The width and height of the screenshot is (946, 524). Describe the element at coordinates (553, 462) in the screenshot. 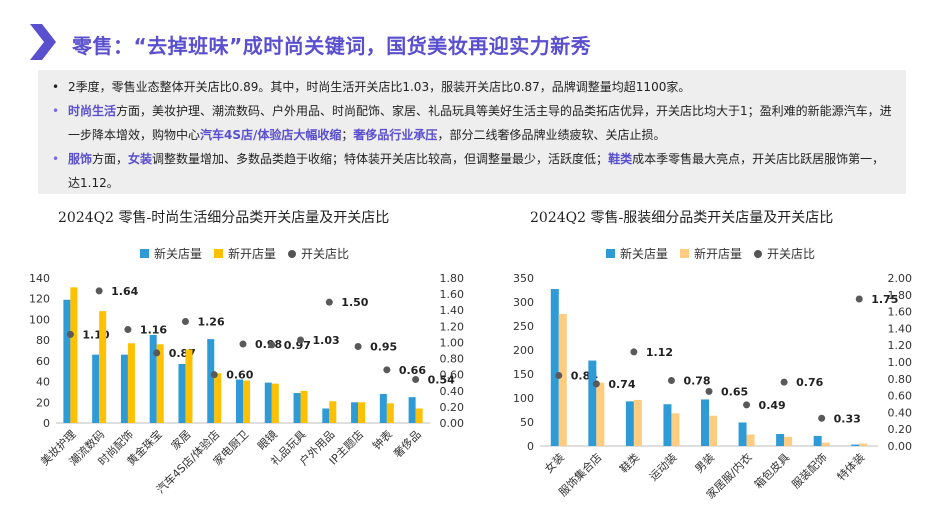

I see `x-axis-tick-label: 女装` at that location.